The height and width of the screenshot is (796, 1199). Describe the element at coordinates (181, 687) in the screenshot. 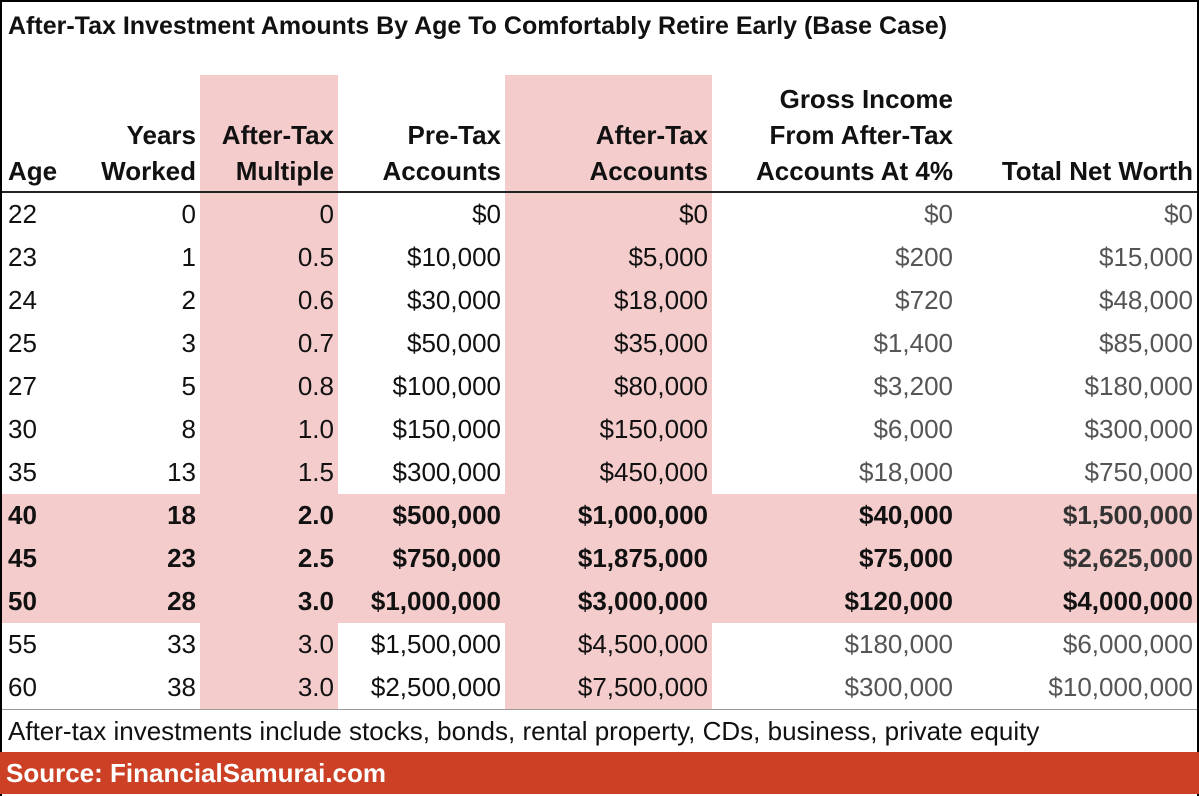

I see `table-cell: 38` at that location.